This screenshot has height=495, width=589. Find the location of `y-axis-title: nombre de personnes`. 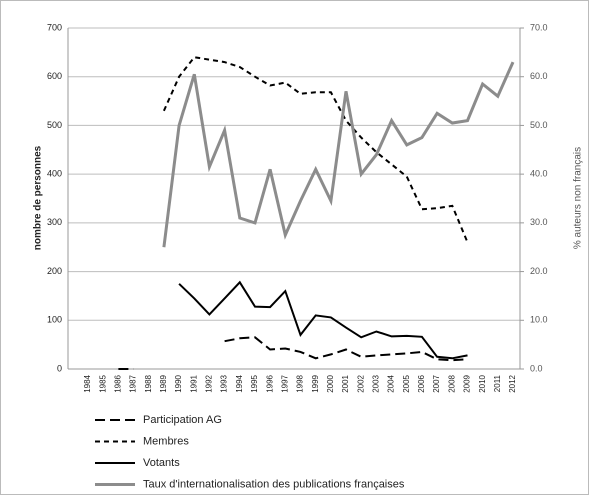

y-axis-title: nombre de personnes is located at coordinates (38, 197).